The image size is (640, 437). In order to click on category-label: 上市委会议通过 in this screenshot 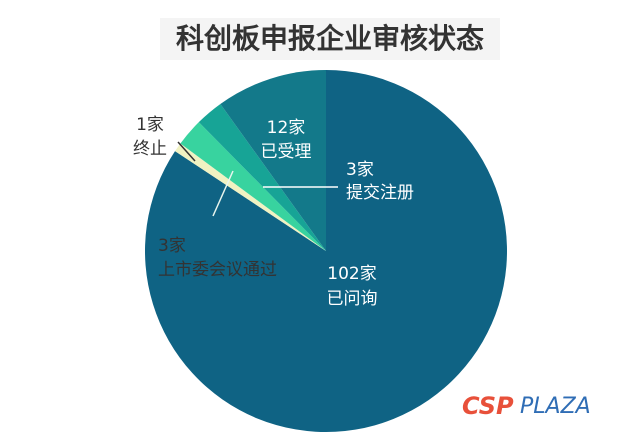, I will do `click(217, 270)`.